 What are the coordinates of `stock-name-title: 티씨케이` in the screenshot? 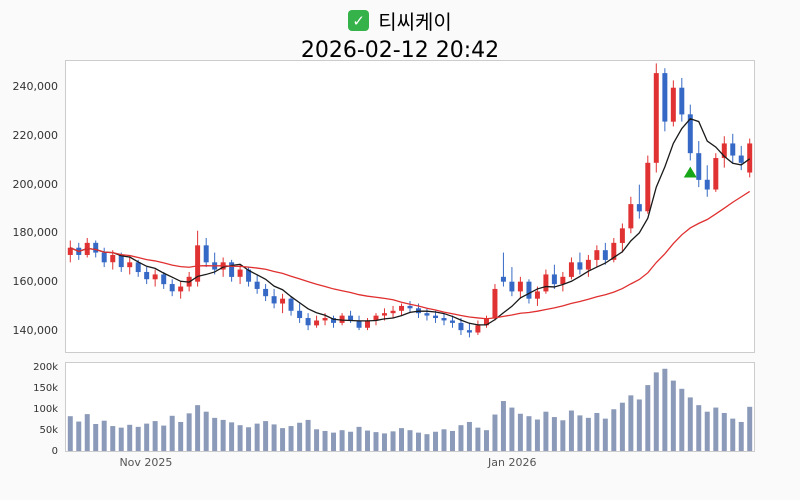 It's located at (415, 22).